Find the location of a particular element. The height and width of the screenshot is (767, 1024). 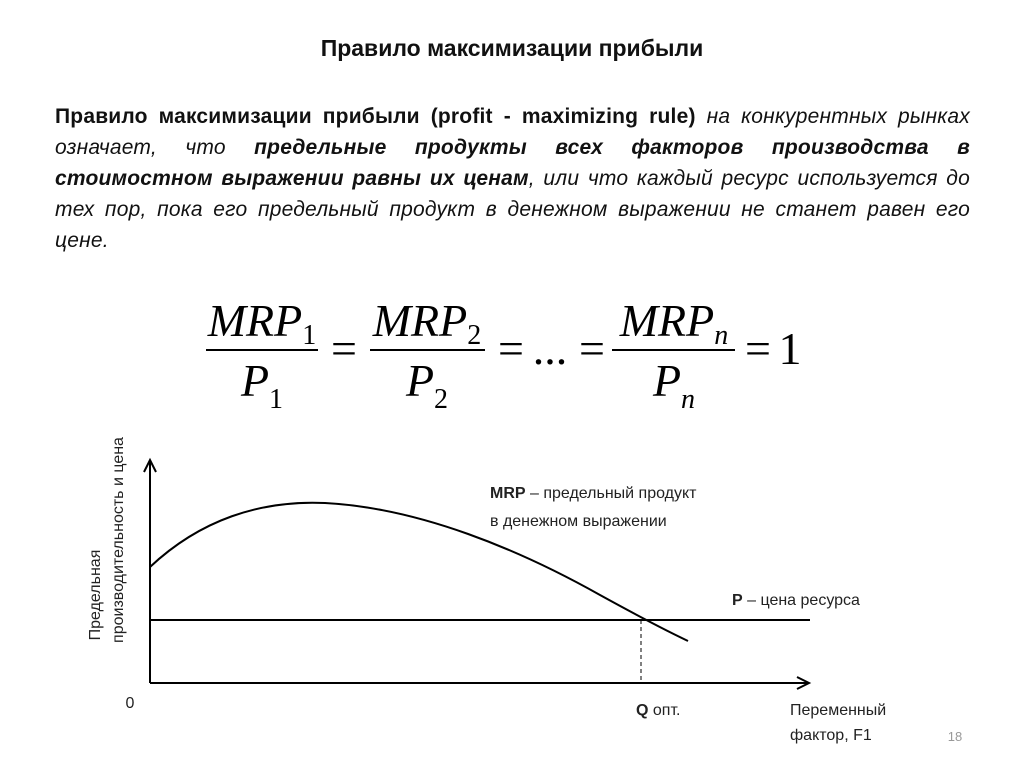

paragraph-text: на конкурентных рынках означает, что is located at coordinates (513, 132).